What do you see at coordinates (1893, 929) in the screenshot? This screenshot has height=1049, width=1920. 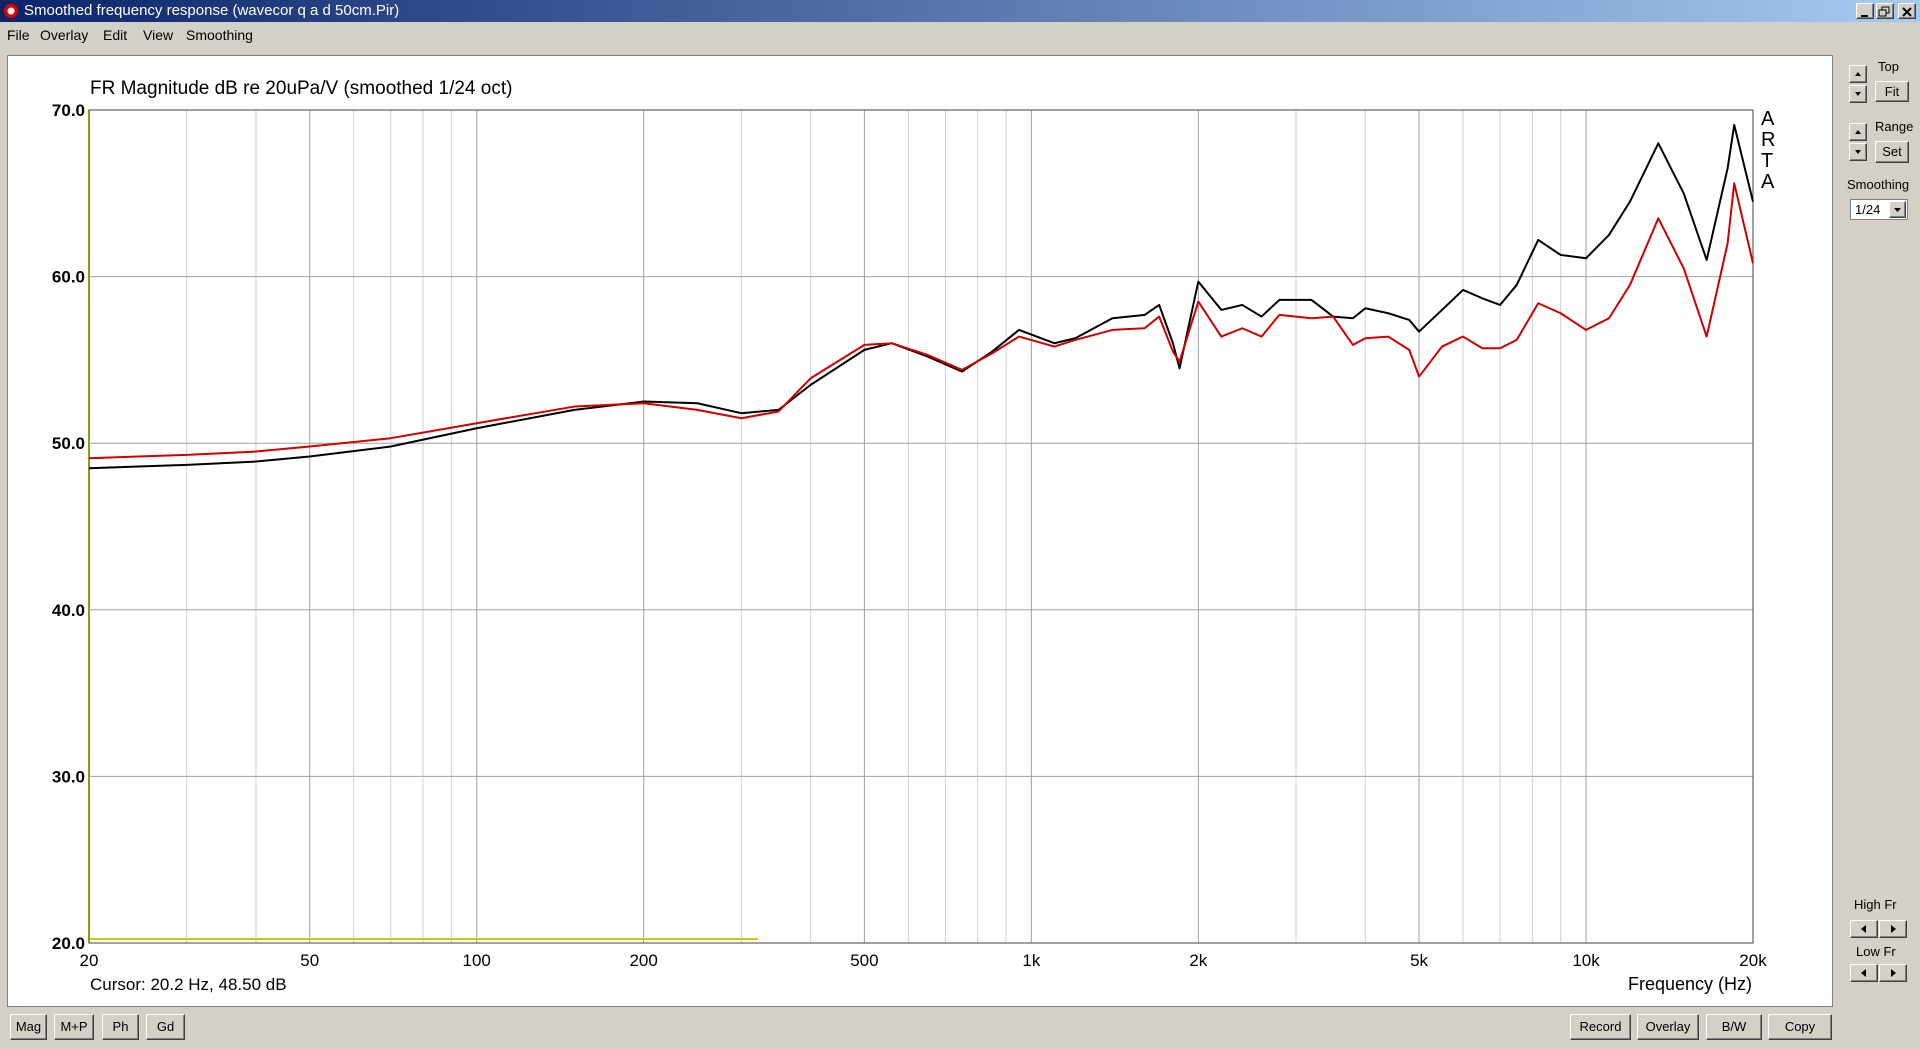 I see `high-fr-right` at bounding box center [1893, 929].